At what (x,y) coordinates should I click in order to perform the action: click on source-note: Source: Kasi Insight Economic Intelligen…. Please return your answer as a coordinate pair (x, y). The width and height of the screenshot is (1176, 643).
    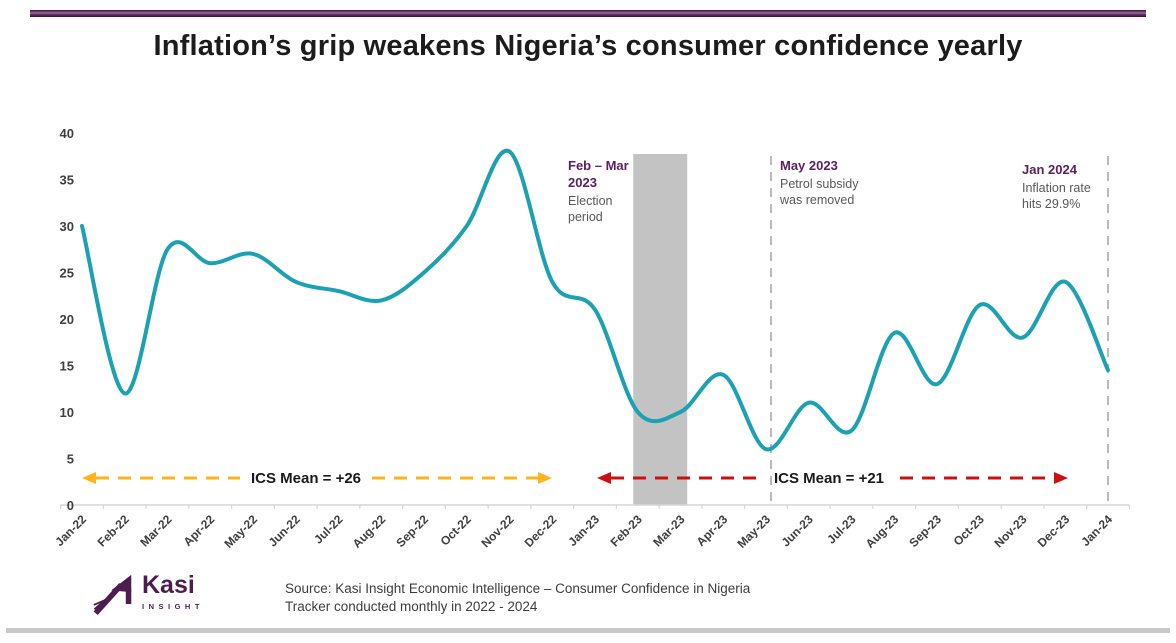
    Looking at the image, I should click on (517, 598).